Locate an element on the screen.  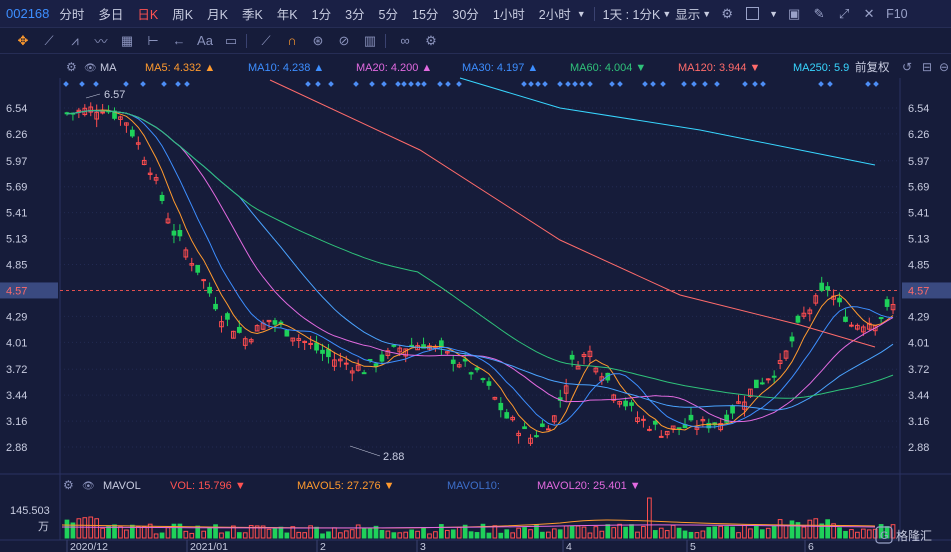
stock-code: 002168 is located at coordinates (28, 13).